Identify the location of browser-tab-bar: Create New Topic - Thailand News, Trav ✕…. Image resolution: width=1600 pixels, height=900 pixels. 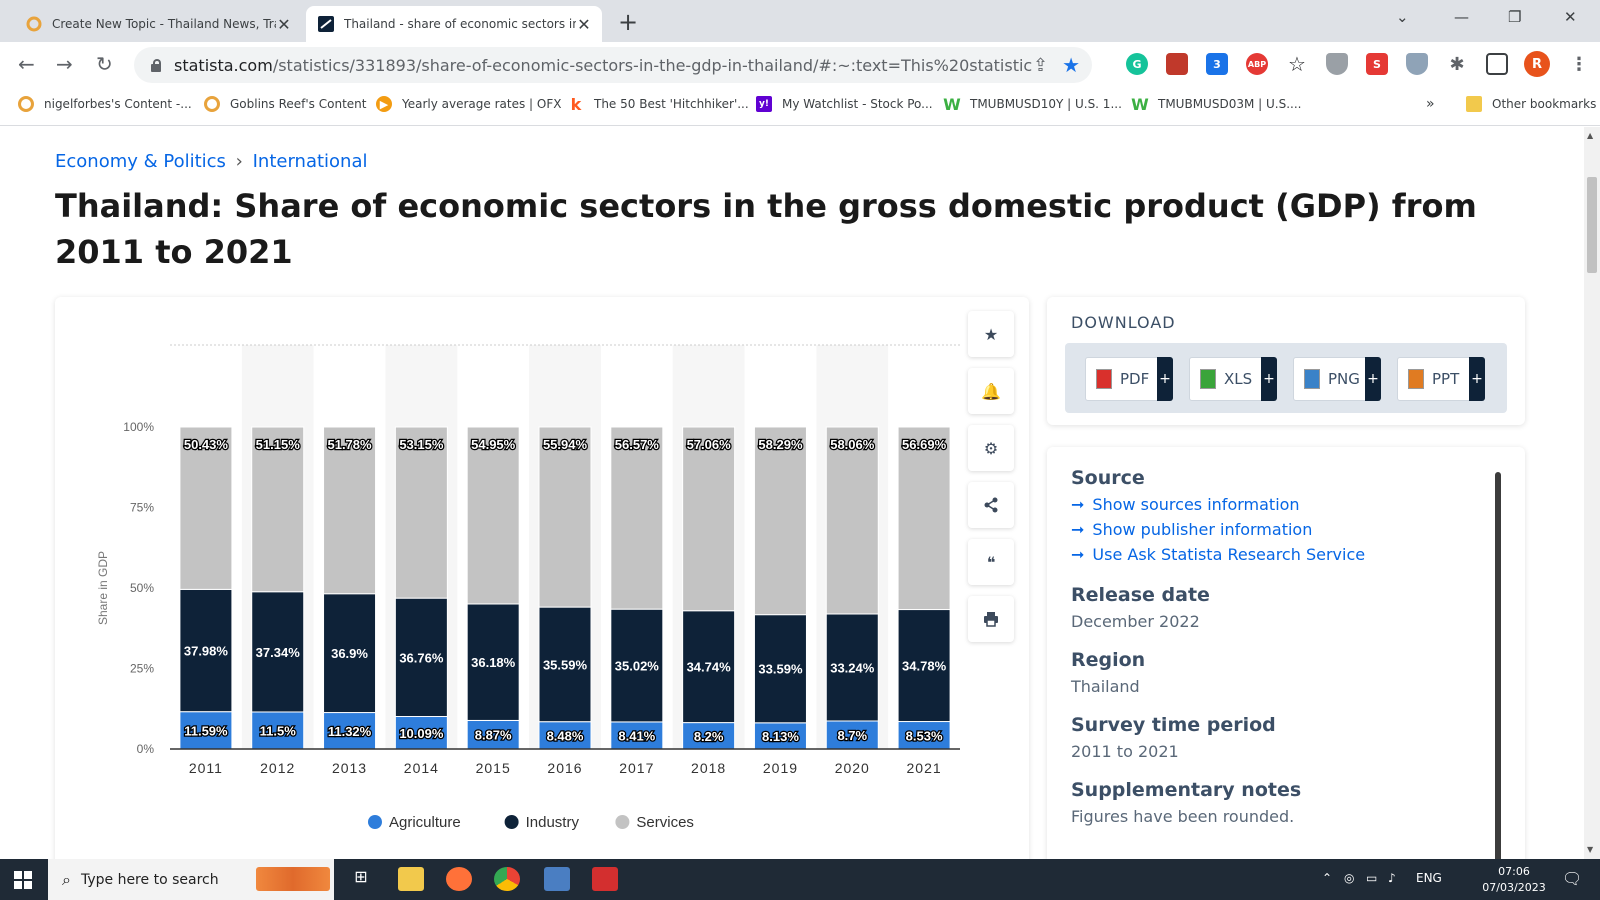
(800, 21).